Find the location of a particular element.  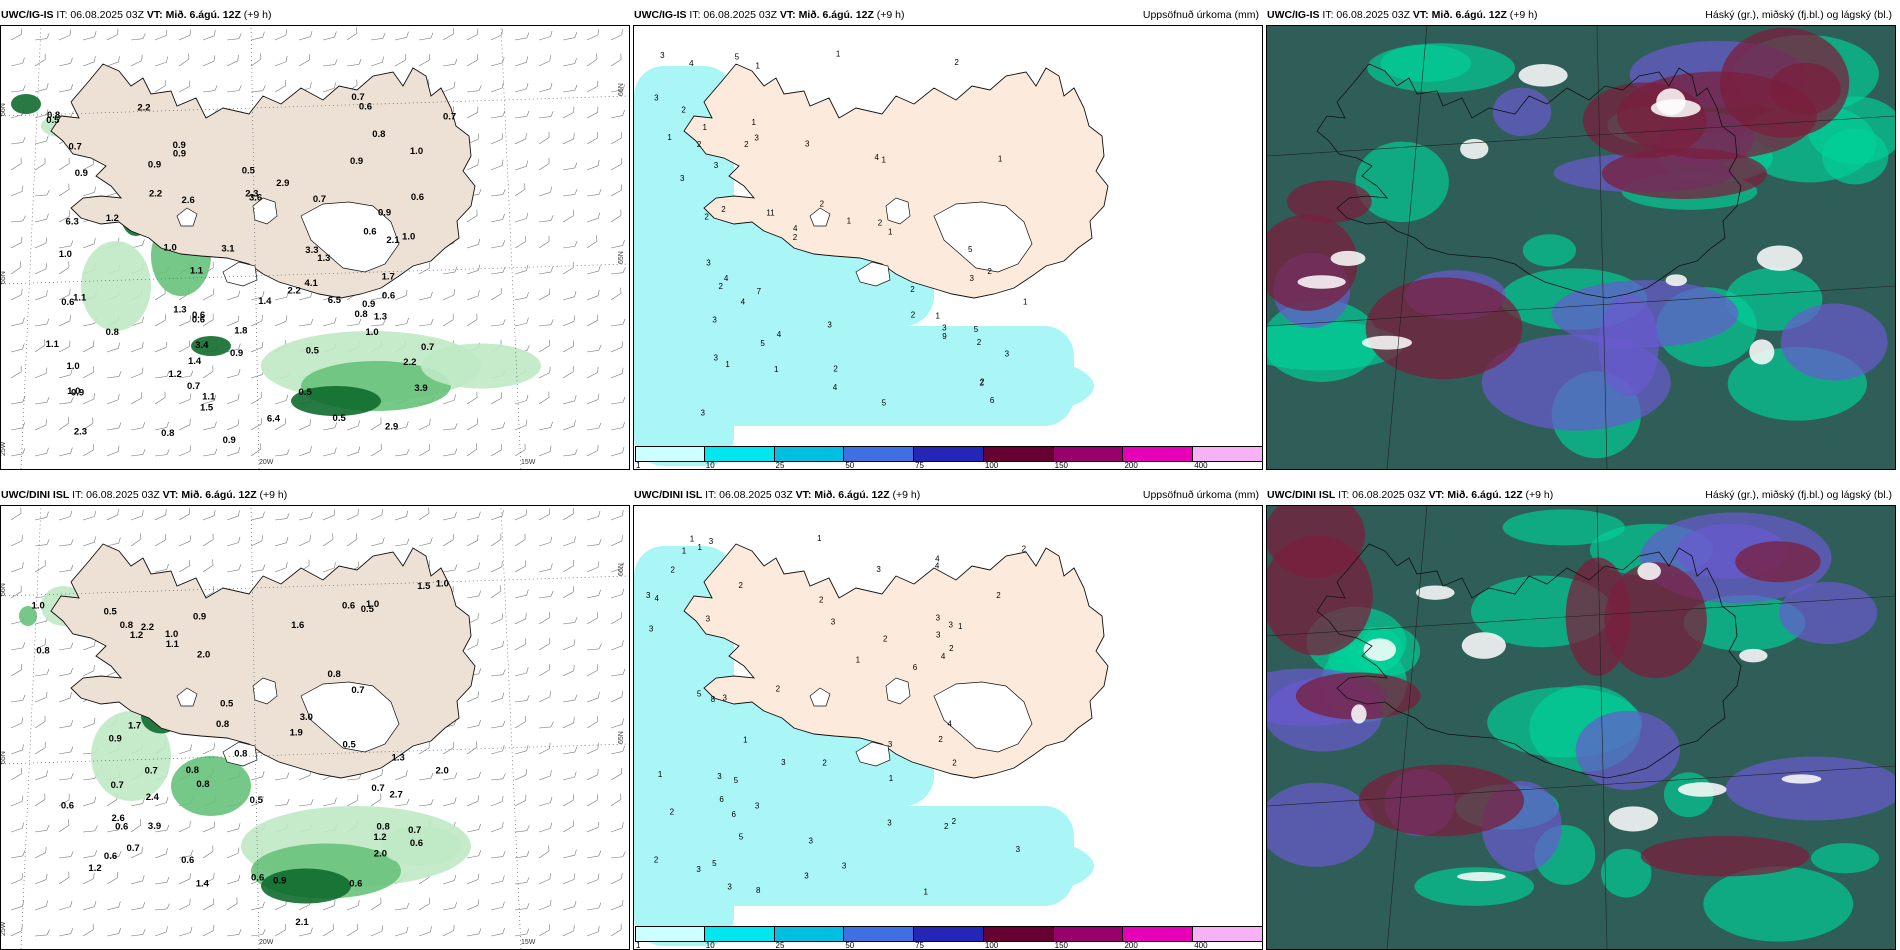

value-label: 0.8 is located at coordinates (360, 314).